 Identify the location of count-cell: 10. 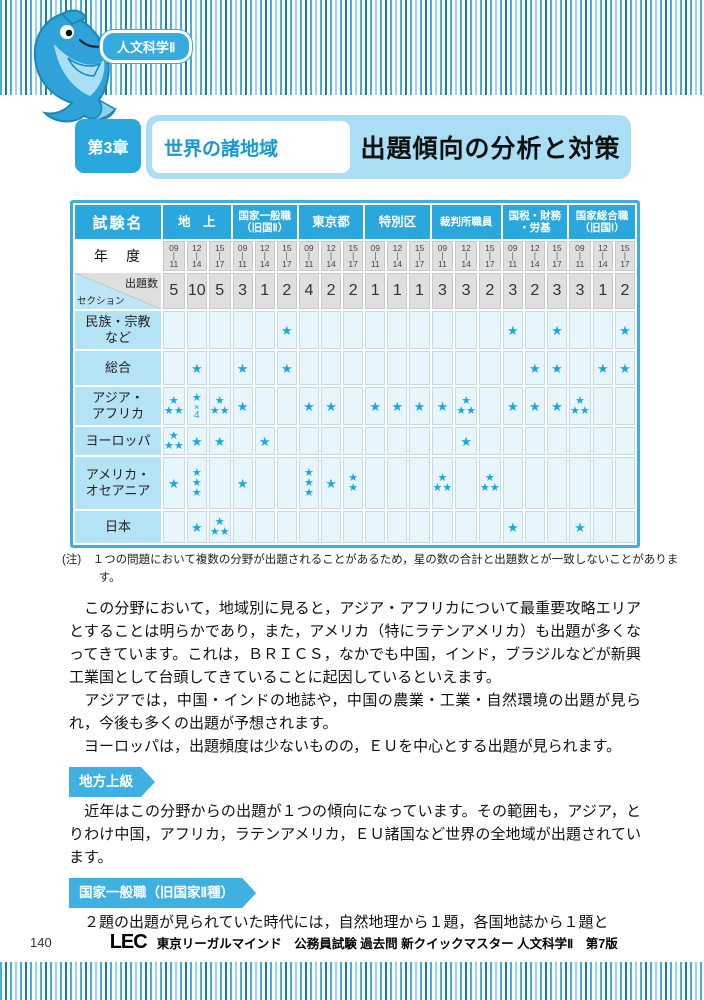
(196, 291).